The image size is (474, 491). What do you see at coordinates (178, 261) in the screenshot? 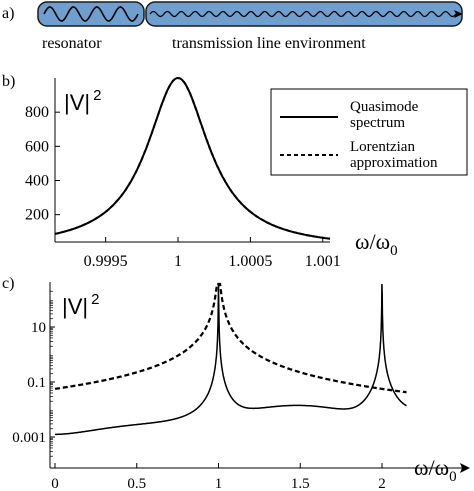
I see `panel-b-x-tick-label: 1` at bounding box center [178, 261].